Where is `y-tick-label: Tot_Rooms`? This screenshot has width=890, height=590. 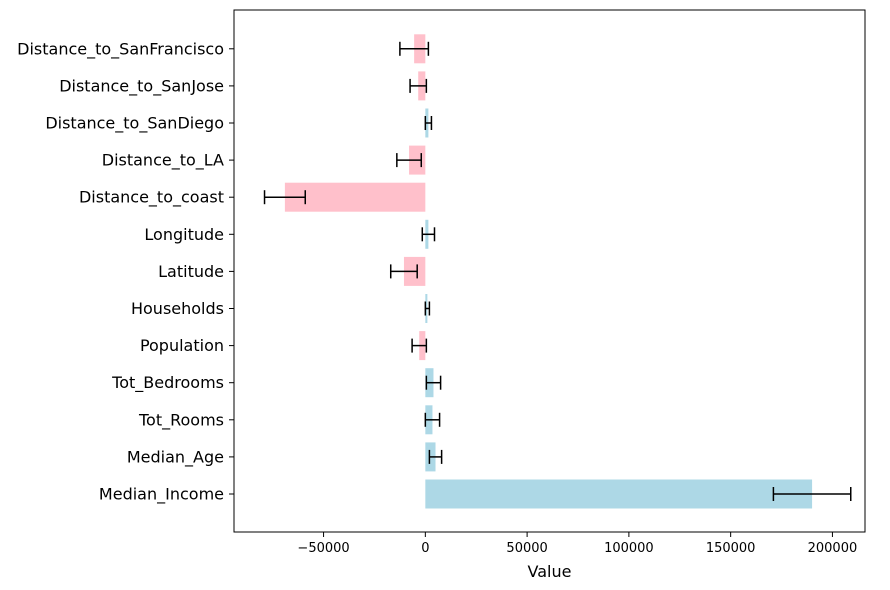
y-tick-label: Tot_Rooms is located at coordinates (181, 420).